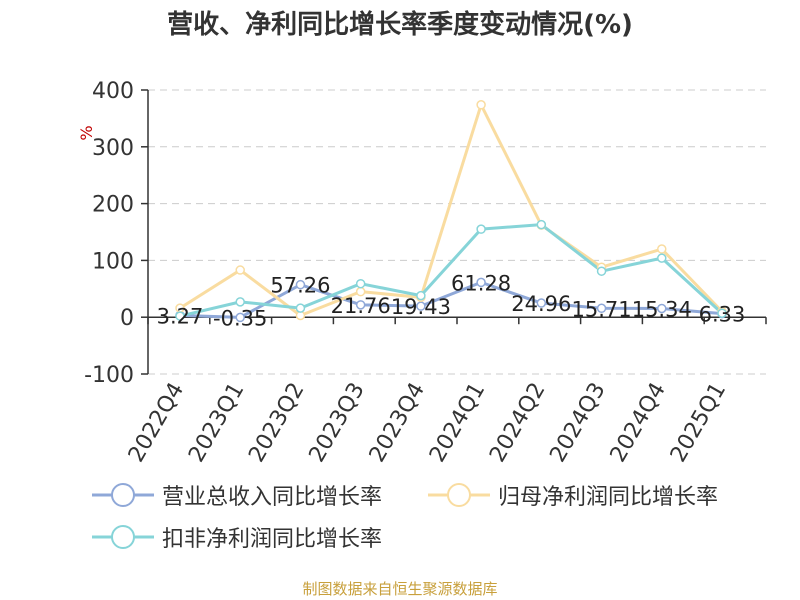 The image size is (800, 600). What do you see at coordinates (156, 423) in the screenshot?
I see `x-tick-label: 2022Q4` at bounding box center [156, 423].